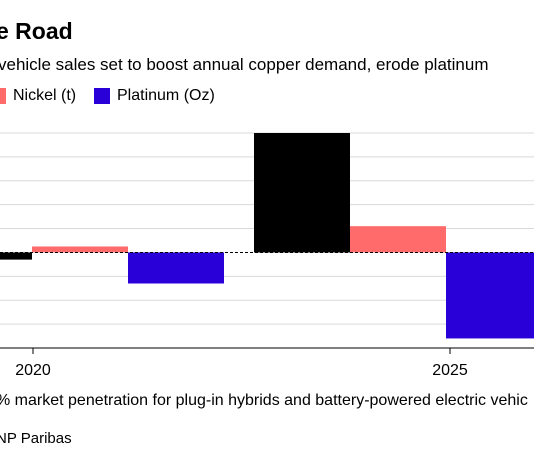 The height and width of the screenshot is (462, 534). I want to click on bar-nickel-t-2020, so click(80, 249).